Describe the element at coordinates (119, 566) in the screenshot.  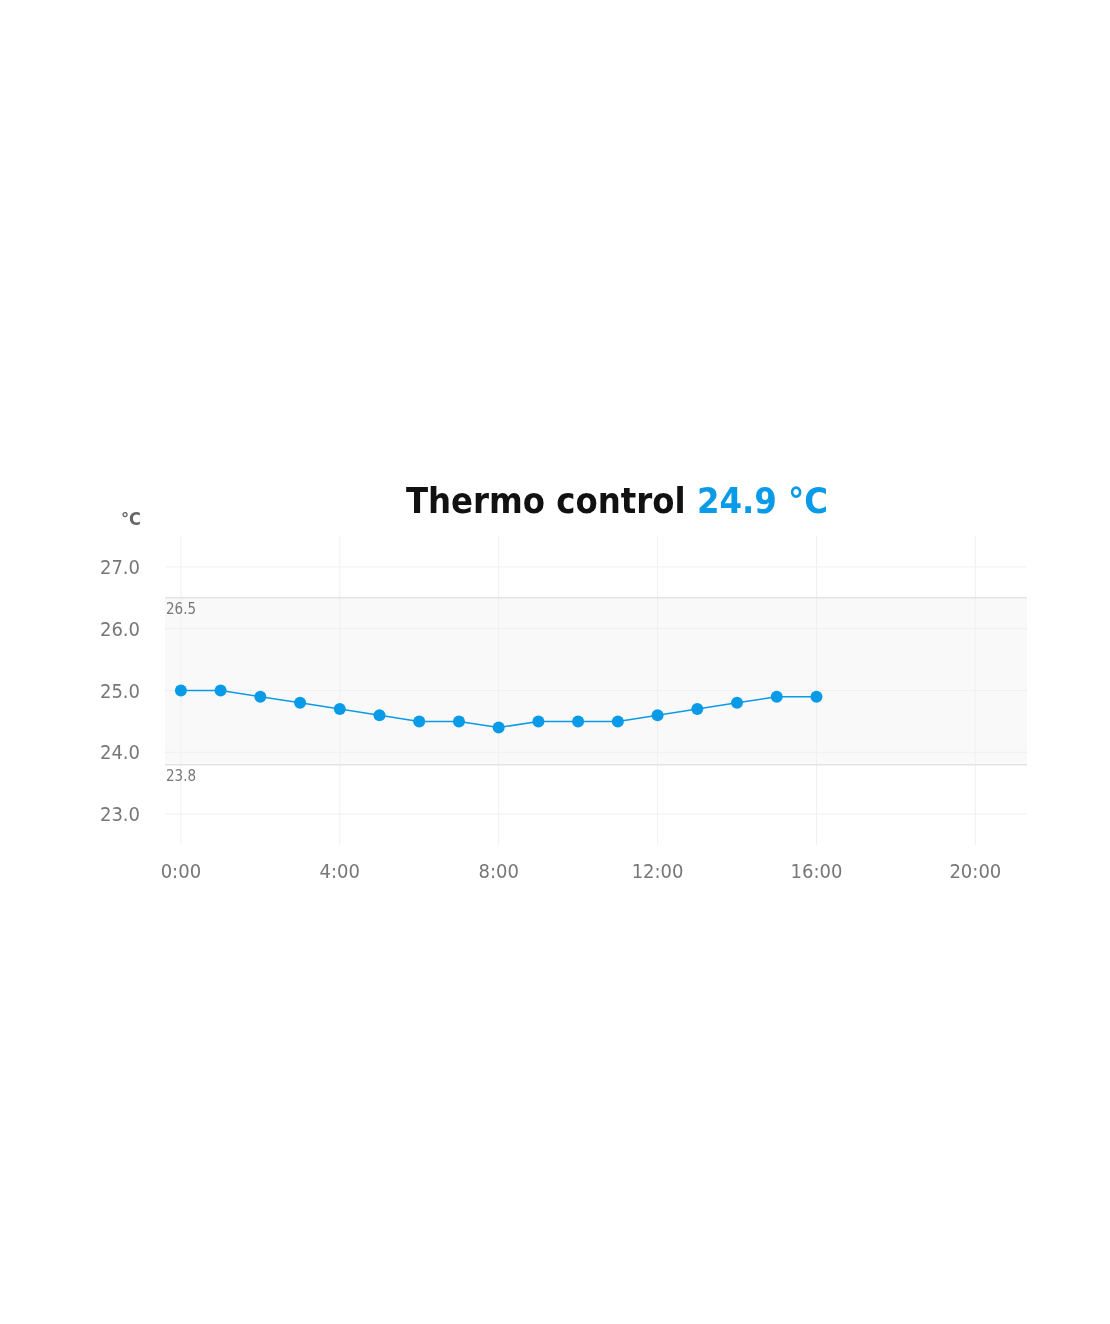
I see `y-tick-label: 27.0` at that location.